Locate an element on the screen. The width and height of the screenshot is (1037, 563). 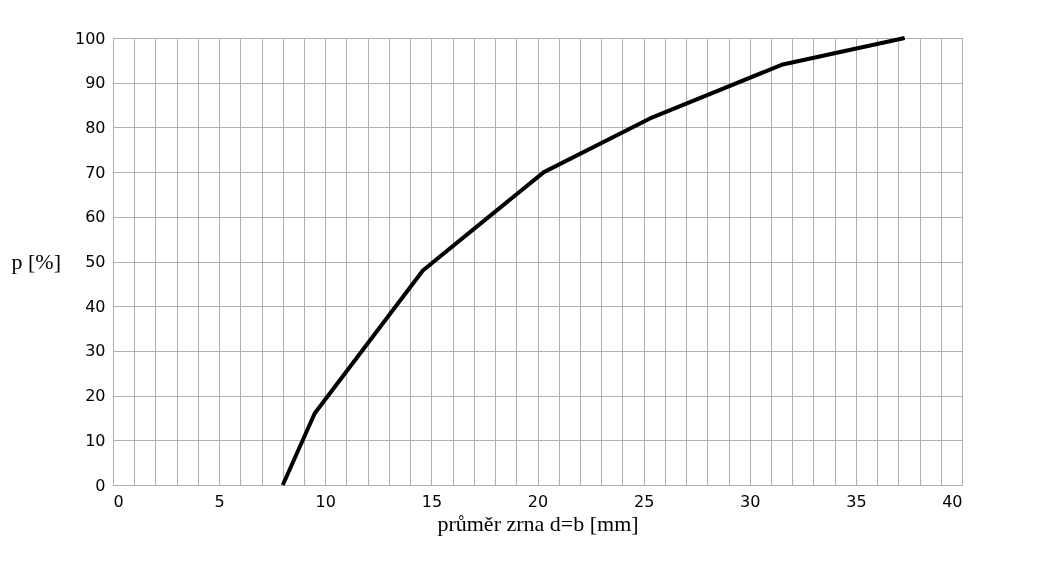
x-tick-label: 15 is located at coordinates (432, 501).